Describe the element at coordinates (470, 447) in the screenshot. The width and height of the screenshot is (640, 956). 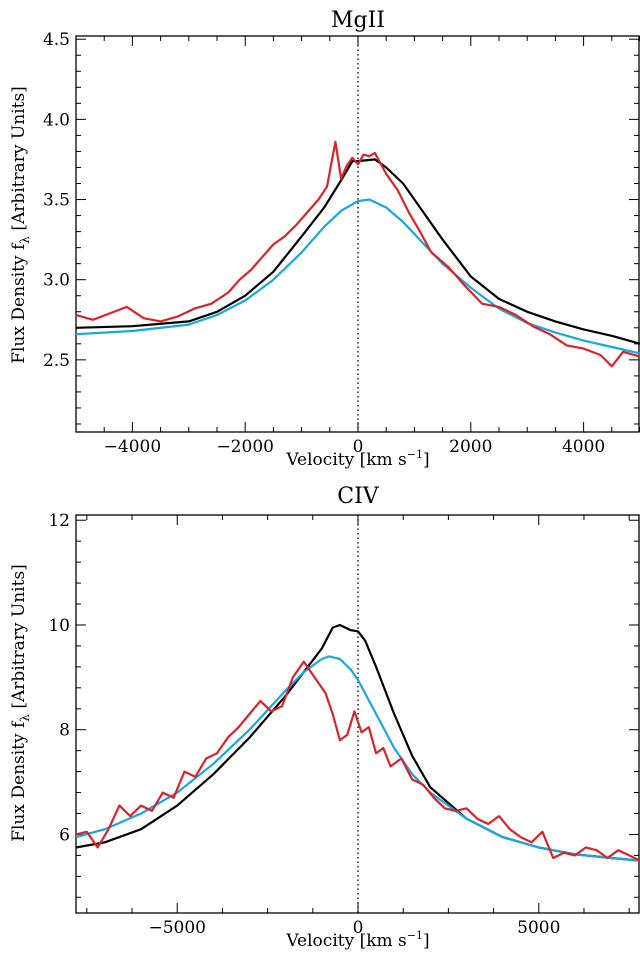
I see `mgii-x-tick-label: 2000` at that location.